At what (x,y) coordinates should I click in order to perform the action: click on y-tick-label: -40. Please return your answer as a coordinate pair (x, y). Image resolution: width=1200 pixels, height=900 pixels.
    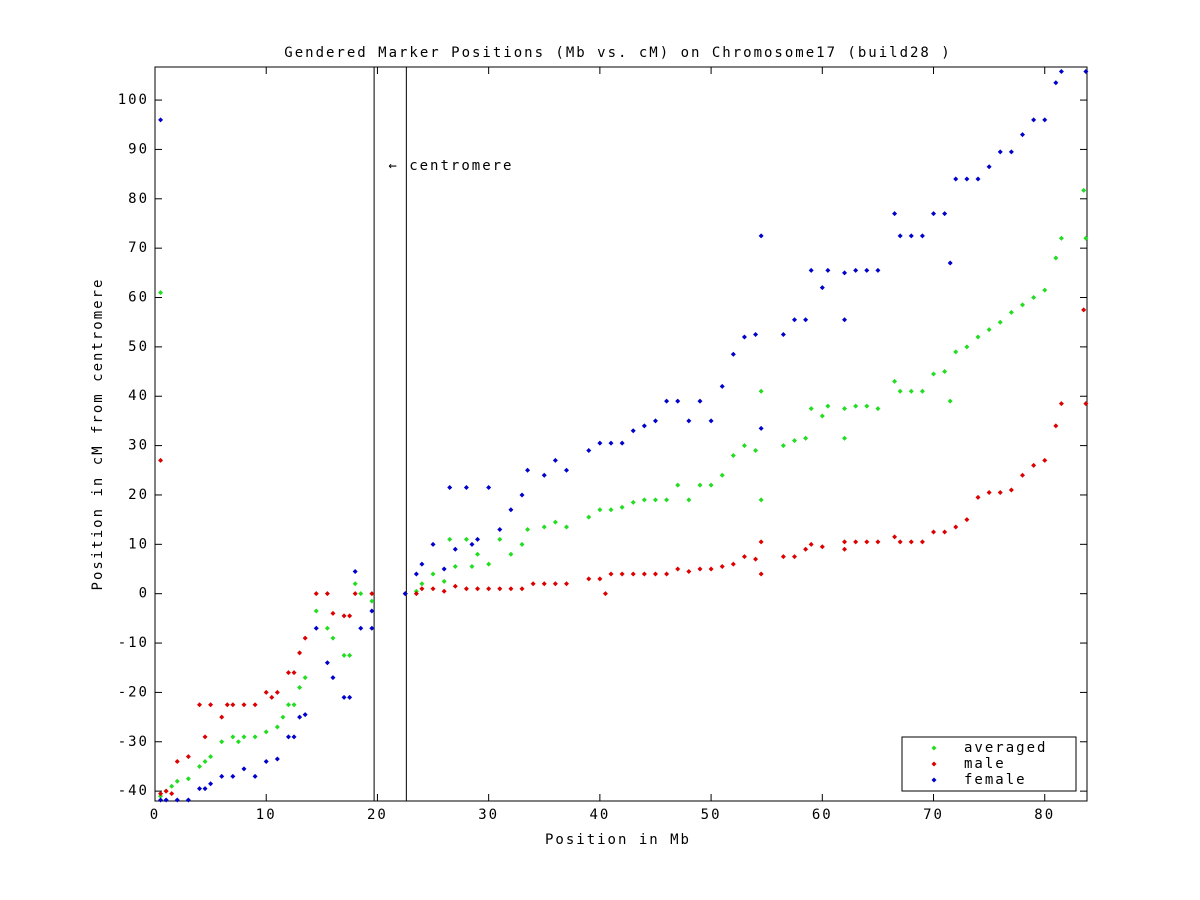
    Looking at the image, I should click on (133, 791).